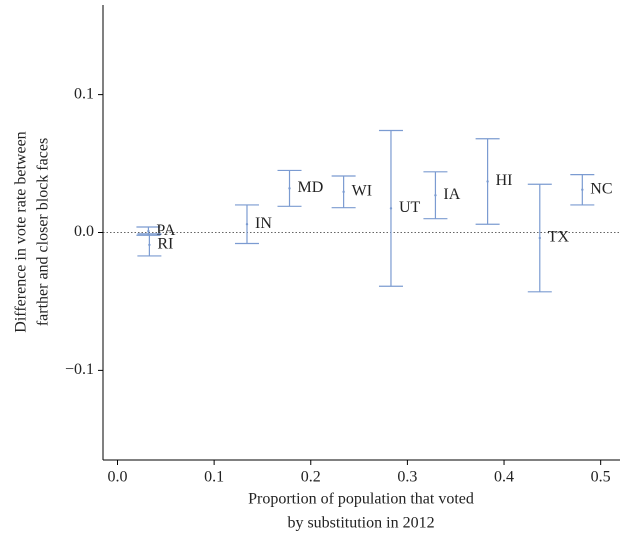 This screenshot has width=620, height=550. I want to click on x-tick-label: 0.0, so click(117, 477).